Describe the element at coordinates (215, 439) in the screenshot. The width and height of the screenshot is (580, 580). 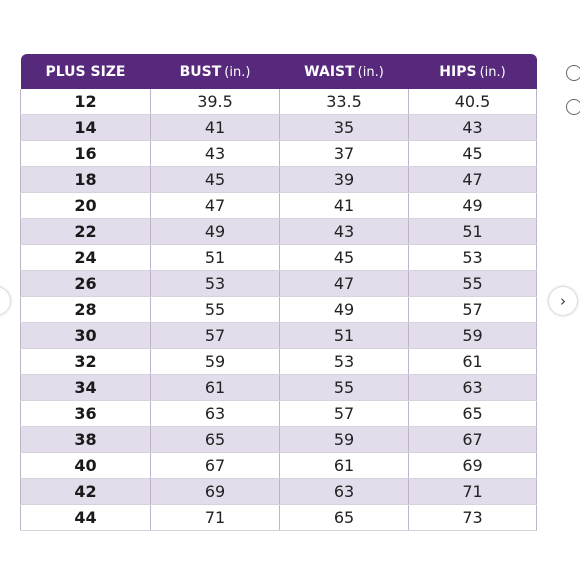
I see `cell-bust: 65` at that location.